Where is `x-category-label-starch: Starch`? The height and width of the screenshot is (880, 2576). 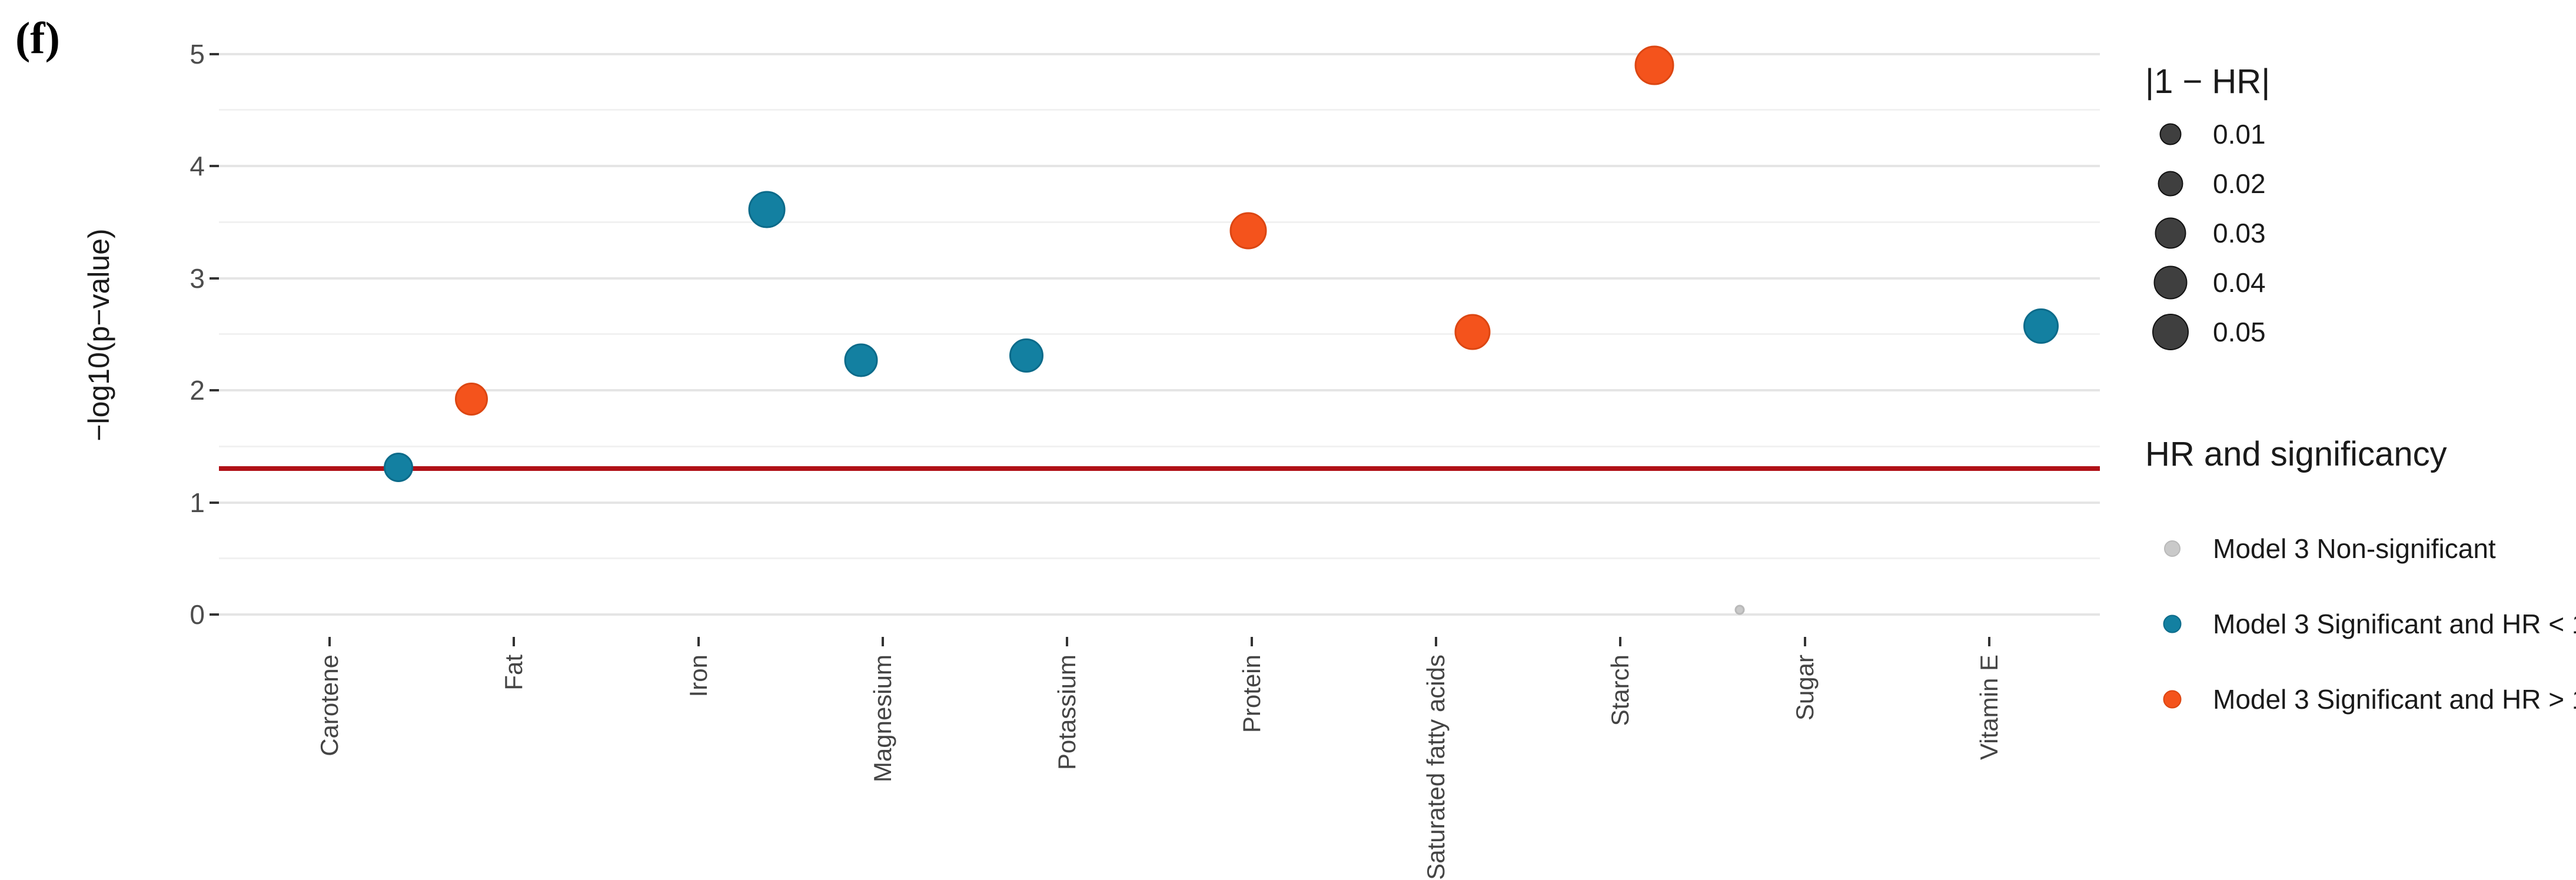 x-category-label-starch: Starch is located at coordinates (1620, 691).